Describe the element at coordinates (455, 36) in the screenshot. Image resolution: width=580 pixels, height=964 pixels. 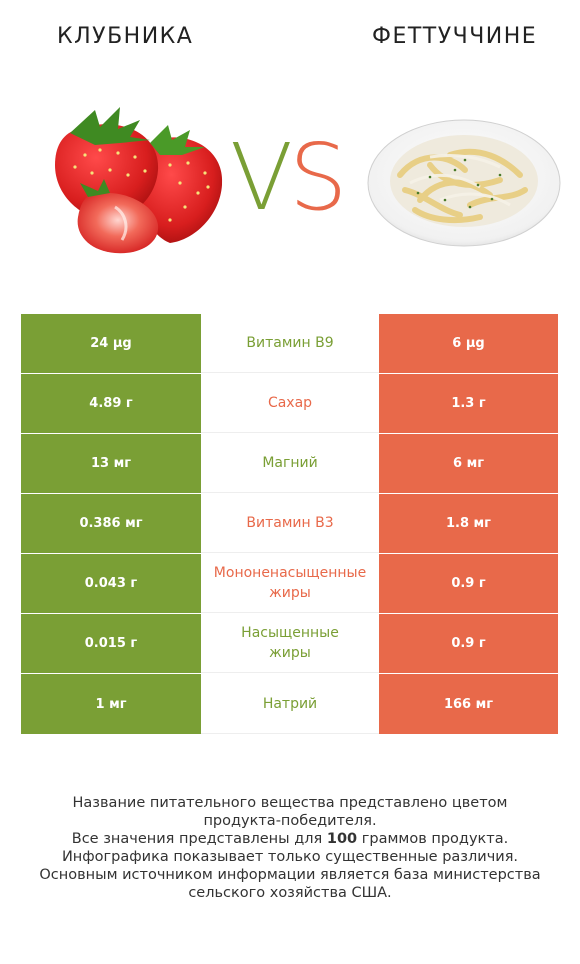
I see `right-product-title: ФЕТТУЧЧИНЕ` at that location.